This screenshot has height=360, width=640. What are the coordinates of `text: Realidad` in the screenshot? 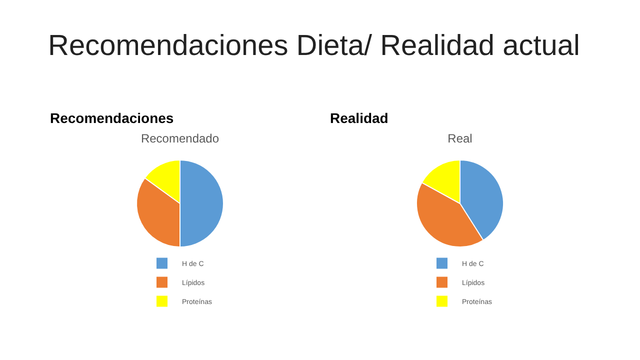 It's located at (359, 118).